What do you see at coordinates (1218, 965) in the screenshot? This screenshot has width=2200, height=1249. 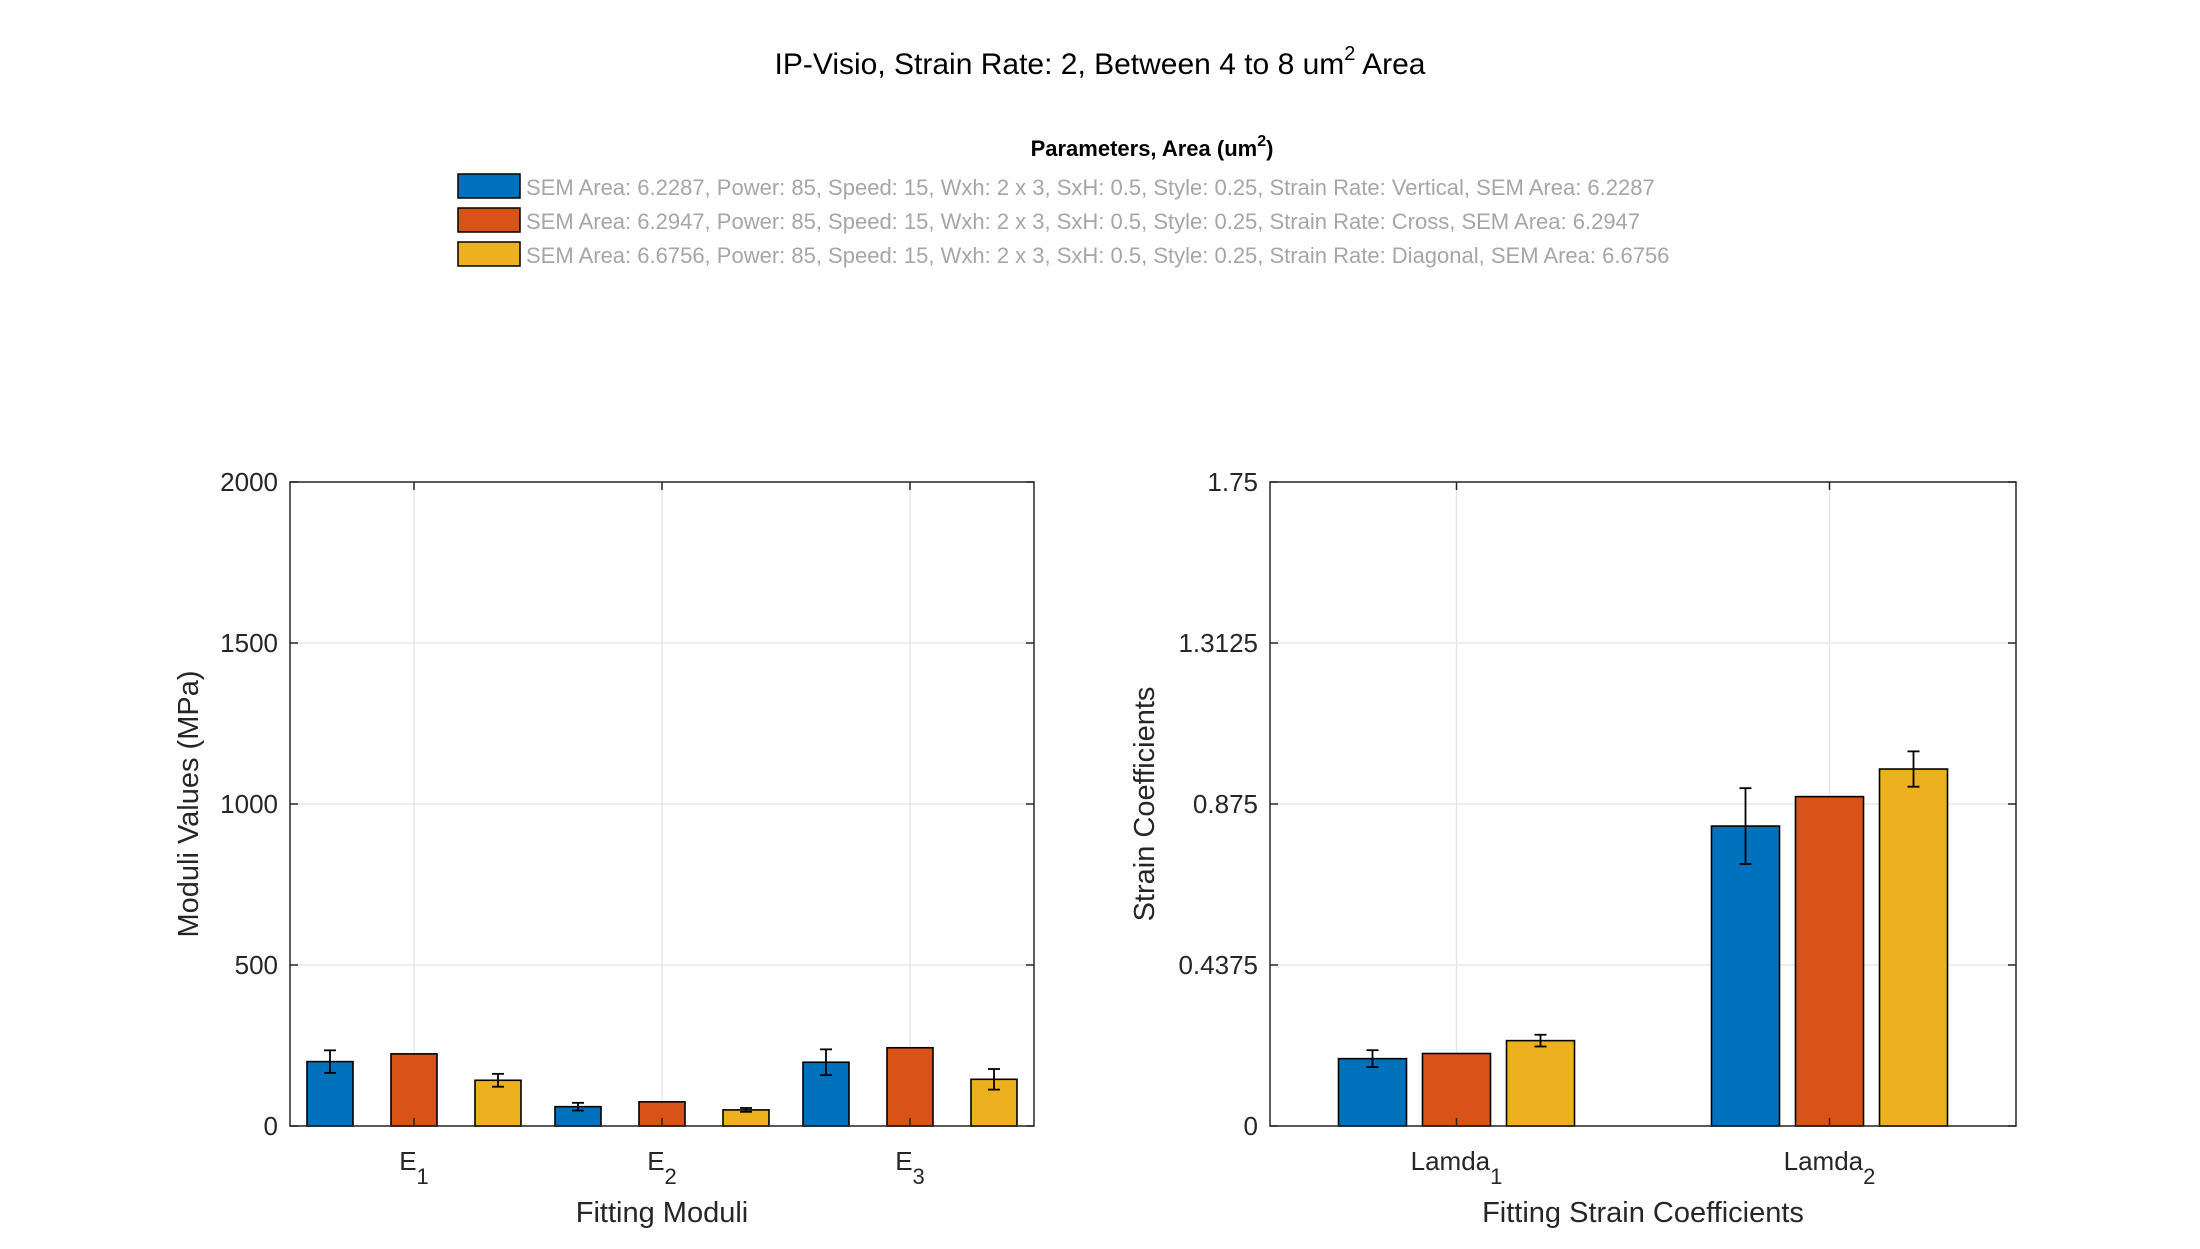 I see `strain-y-tick-label: 0.4375` at bounding box center [1218, 965].